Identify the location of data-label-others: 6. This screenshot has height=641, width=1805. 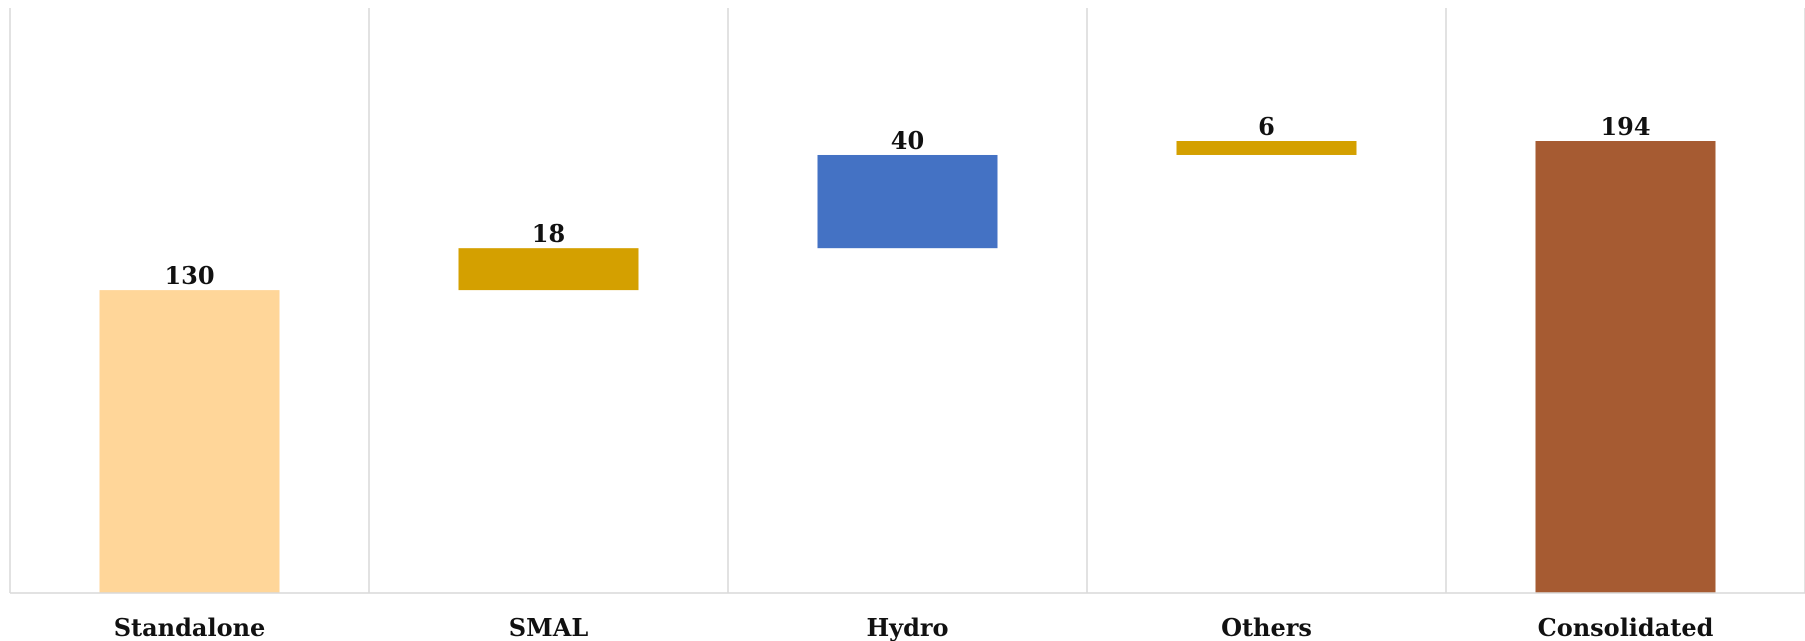
(1266, 126).